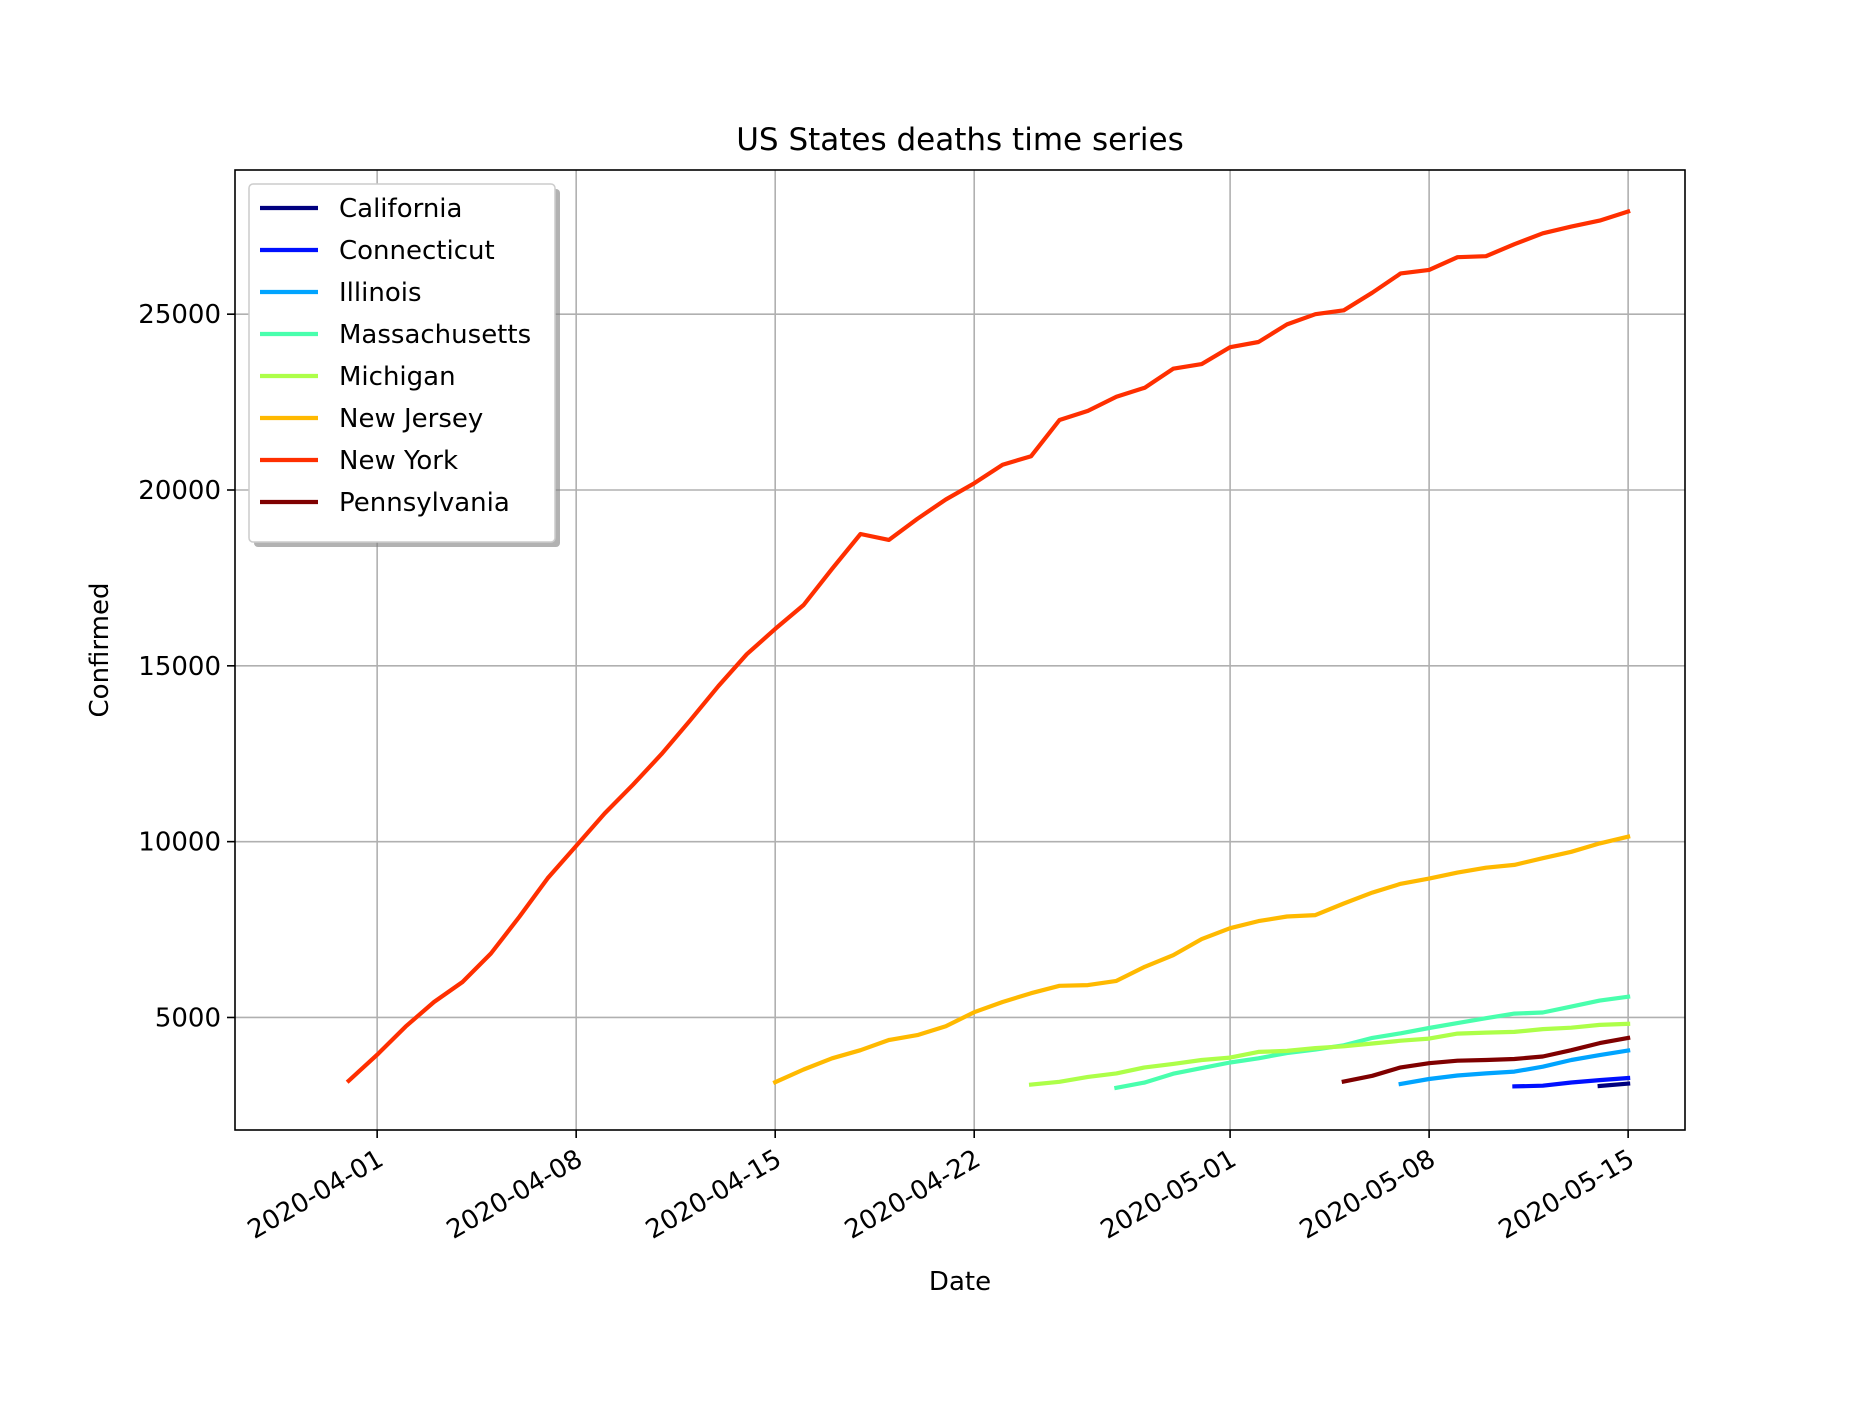  I want to click on legend-label: California, so click(400, 209).